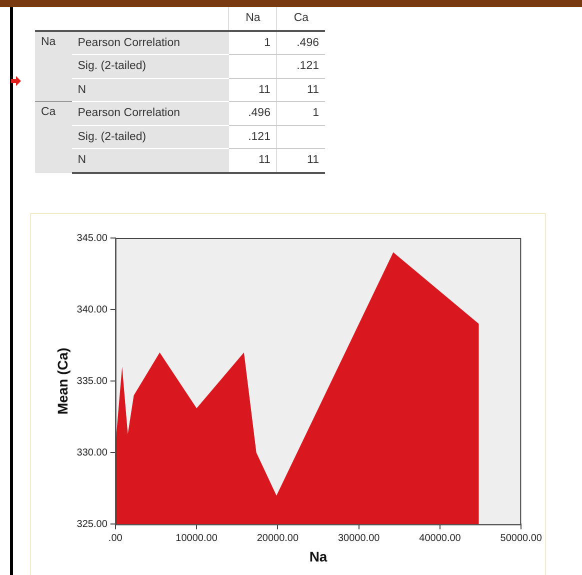 The height and width of the screenshot is (575, 582). I want to click on x-tick-label: 30000.00, so click(359, 538).